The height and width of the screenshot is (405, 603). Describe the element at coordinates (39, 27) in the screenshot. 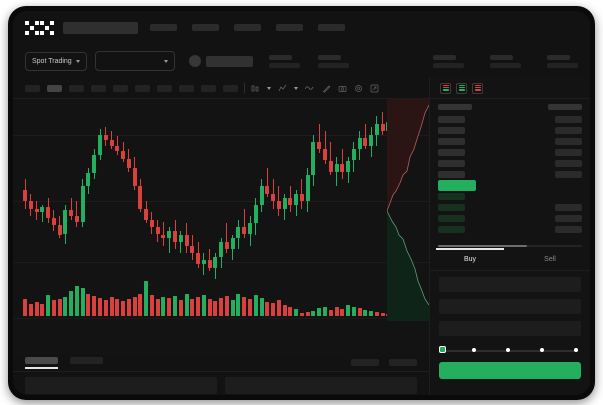

I see `okx-logo-icon` at that location.